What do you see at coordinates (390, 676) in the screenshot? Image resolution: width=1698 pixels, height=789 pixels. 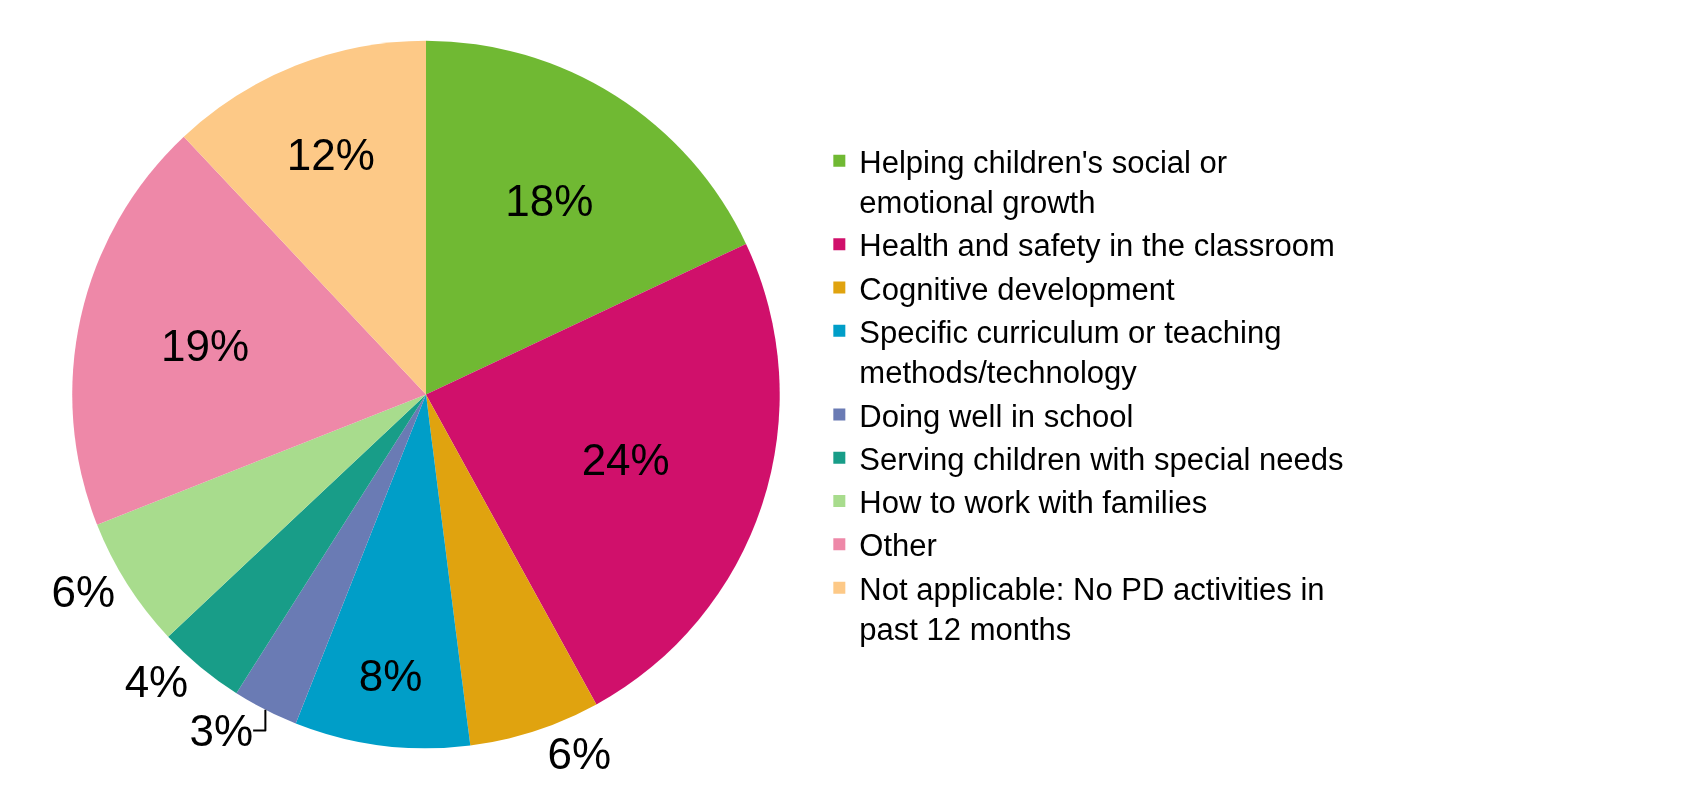 I see `data-label: 8%` at bounding box center [390, 676].